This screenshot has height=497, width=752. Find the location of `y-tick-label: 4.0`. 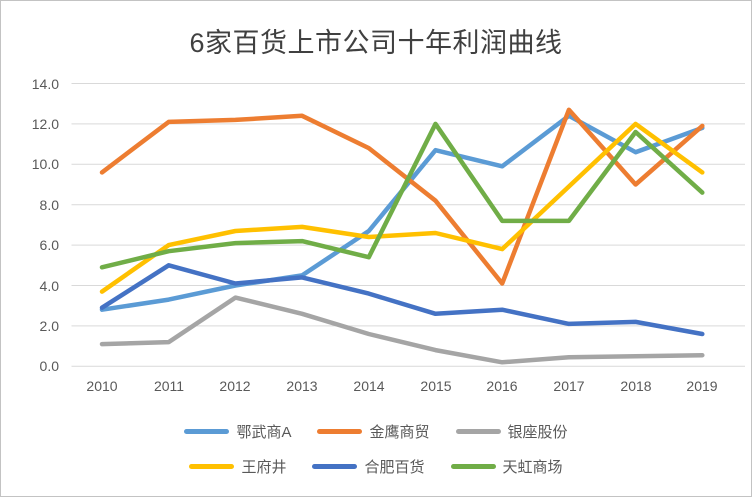

y-tick-label: 4.0 is located at coordinates (49, 286).